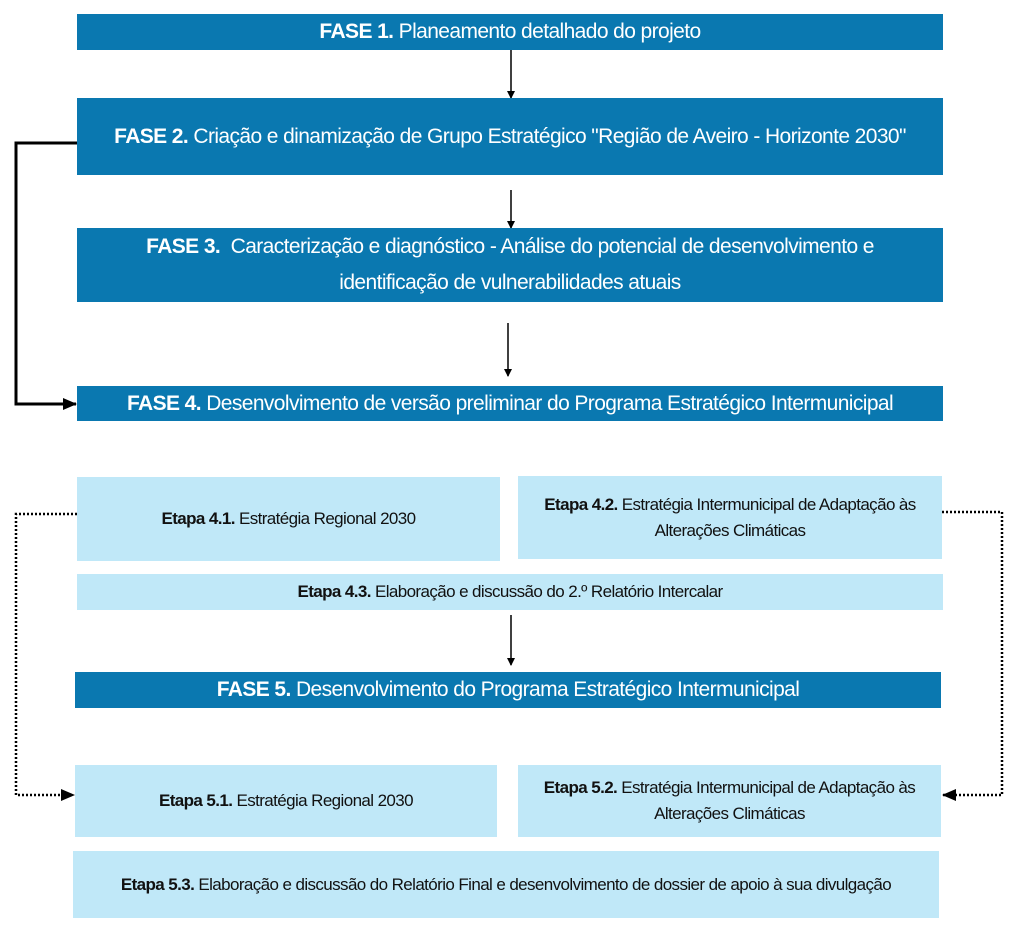 This screenshot has width=1024, height=940. What do you see at coordinates (164, 403) in the screenshot?
I see `phase-label: FASE 4.` at bounding box center [164, 403].